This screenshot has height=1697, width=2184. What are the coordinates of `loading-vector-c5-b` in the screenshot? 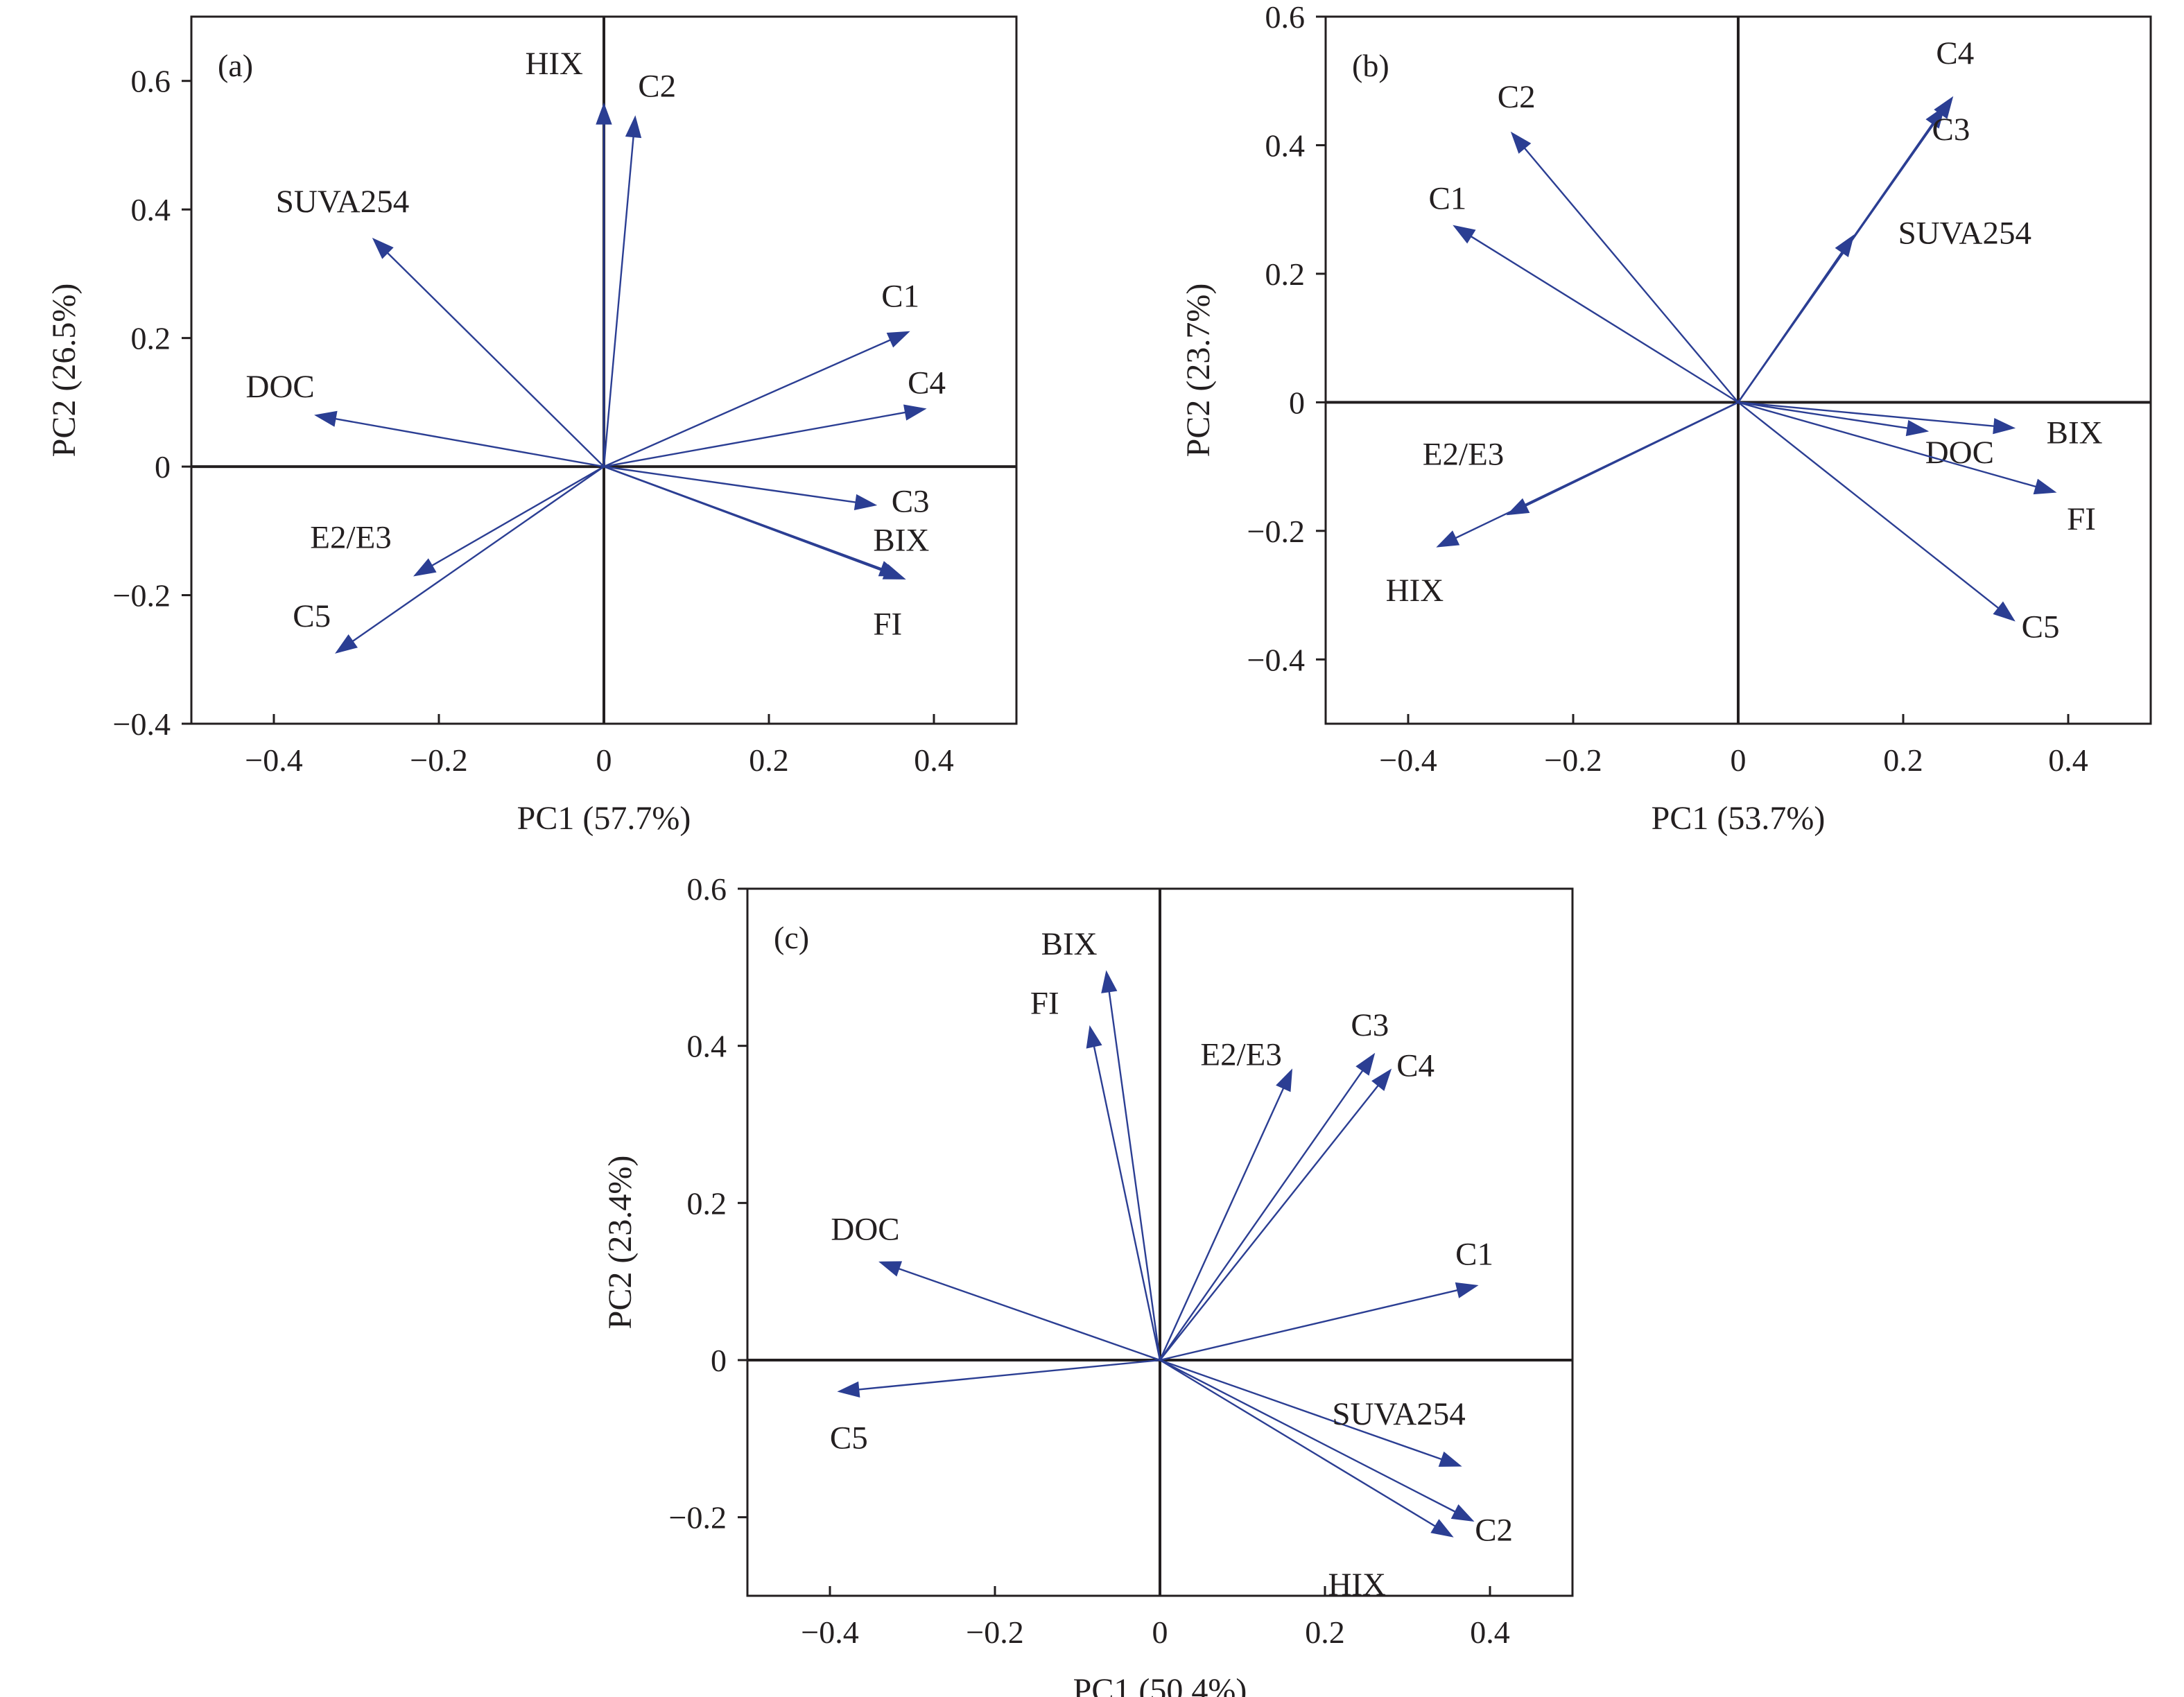 It's located at (1868, 505).